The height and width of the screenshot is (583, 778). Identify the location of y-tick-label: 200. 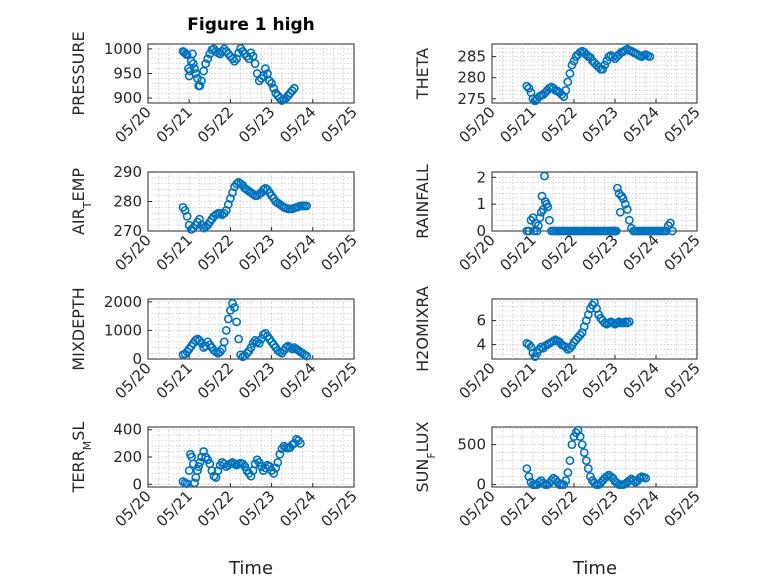
(127, 457).